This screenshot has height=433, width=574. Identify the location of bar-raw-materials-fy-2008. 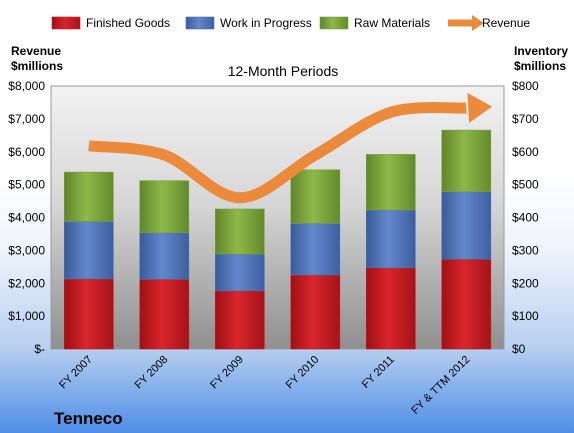
(164, 206).